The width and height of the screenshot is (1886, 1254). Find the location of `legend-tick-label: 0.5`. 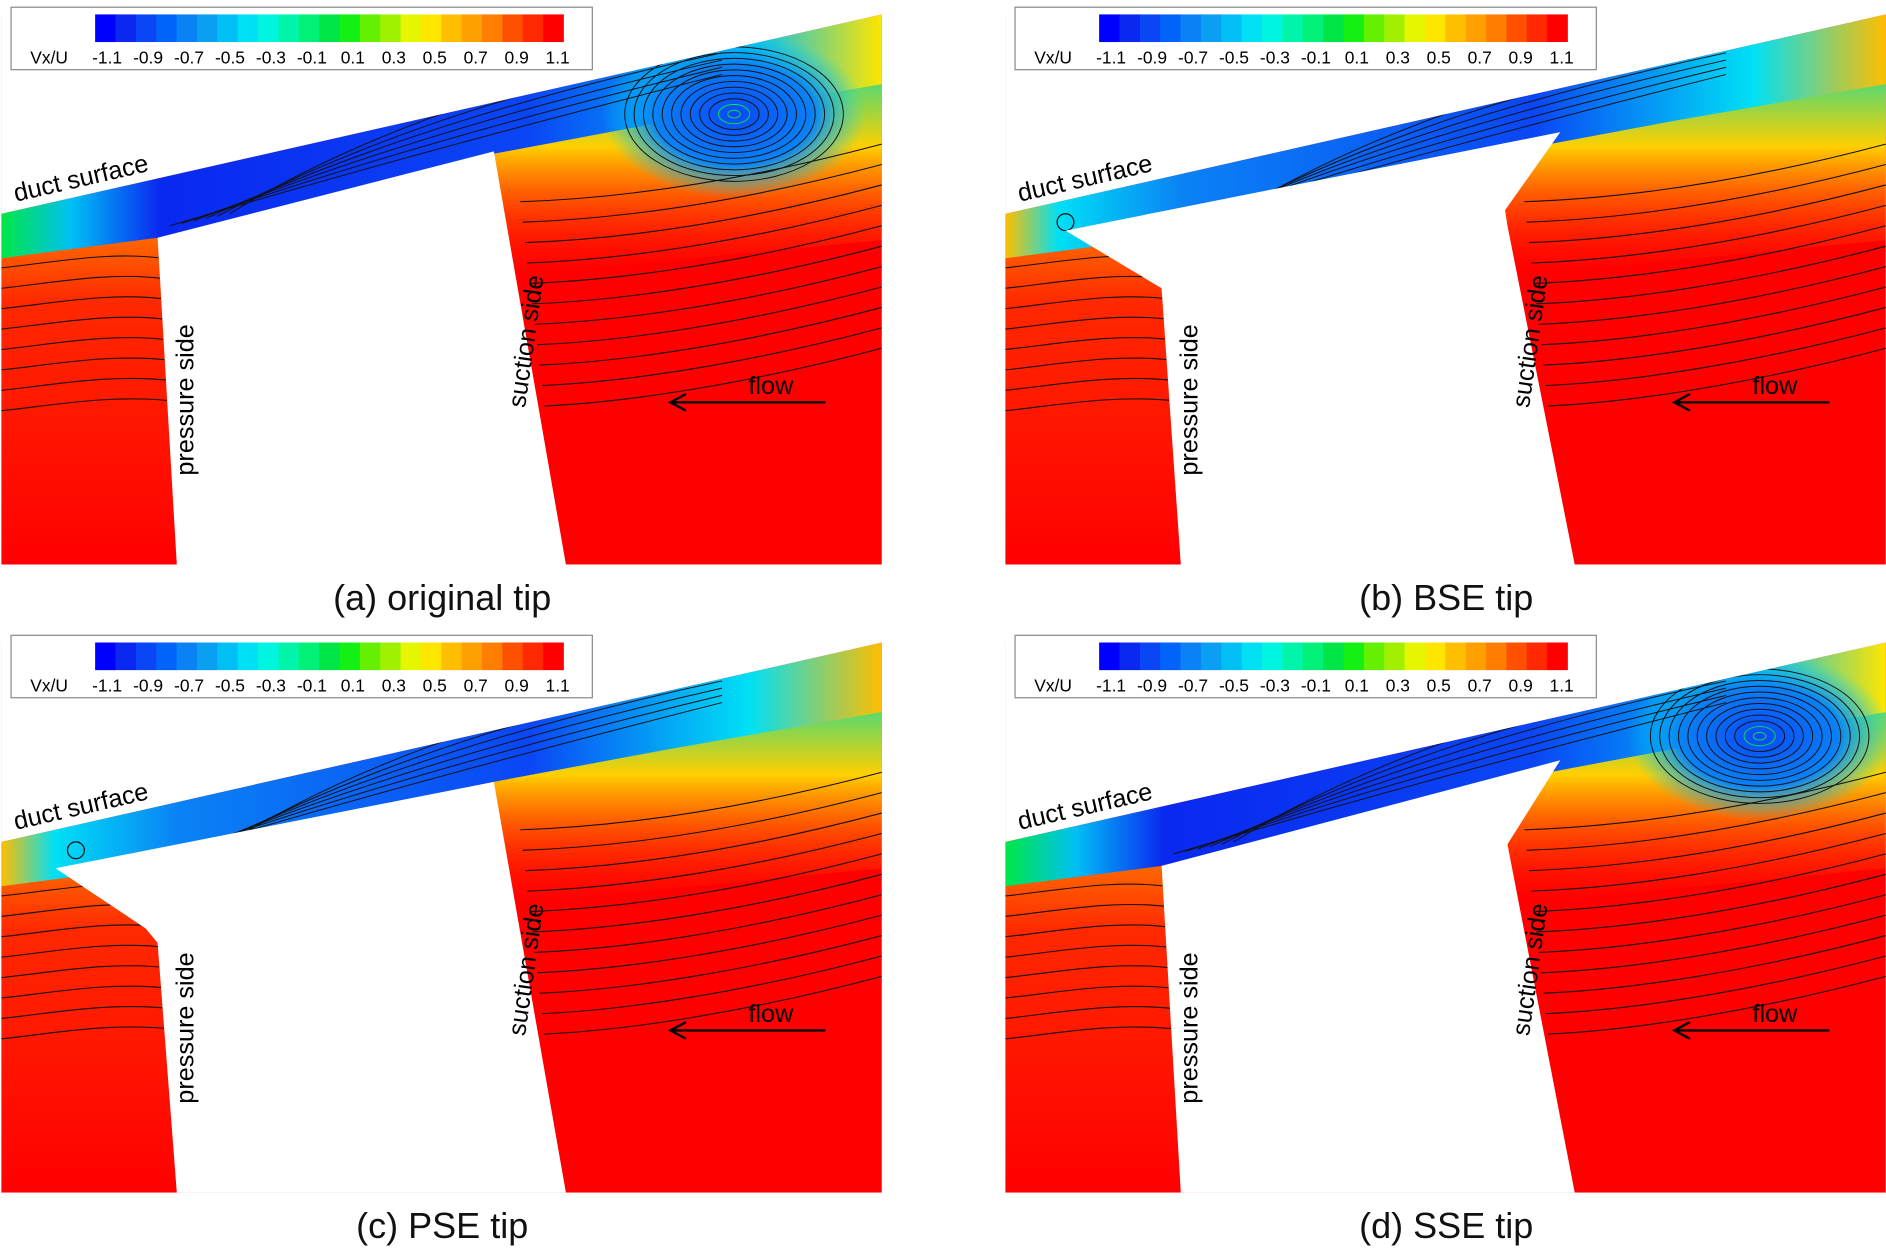

legend-tick-label: 0.5 is located at coordinates (1439, 58).